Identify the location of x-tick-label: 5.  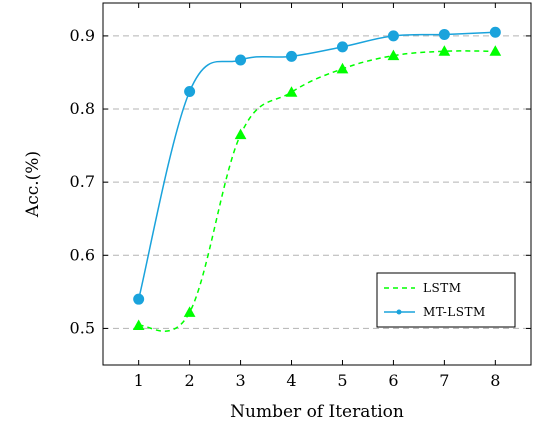
(342, 380).